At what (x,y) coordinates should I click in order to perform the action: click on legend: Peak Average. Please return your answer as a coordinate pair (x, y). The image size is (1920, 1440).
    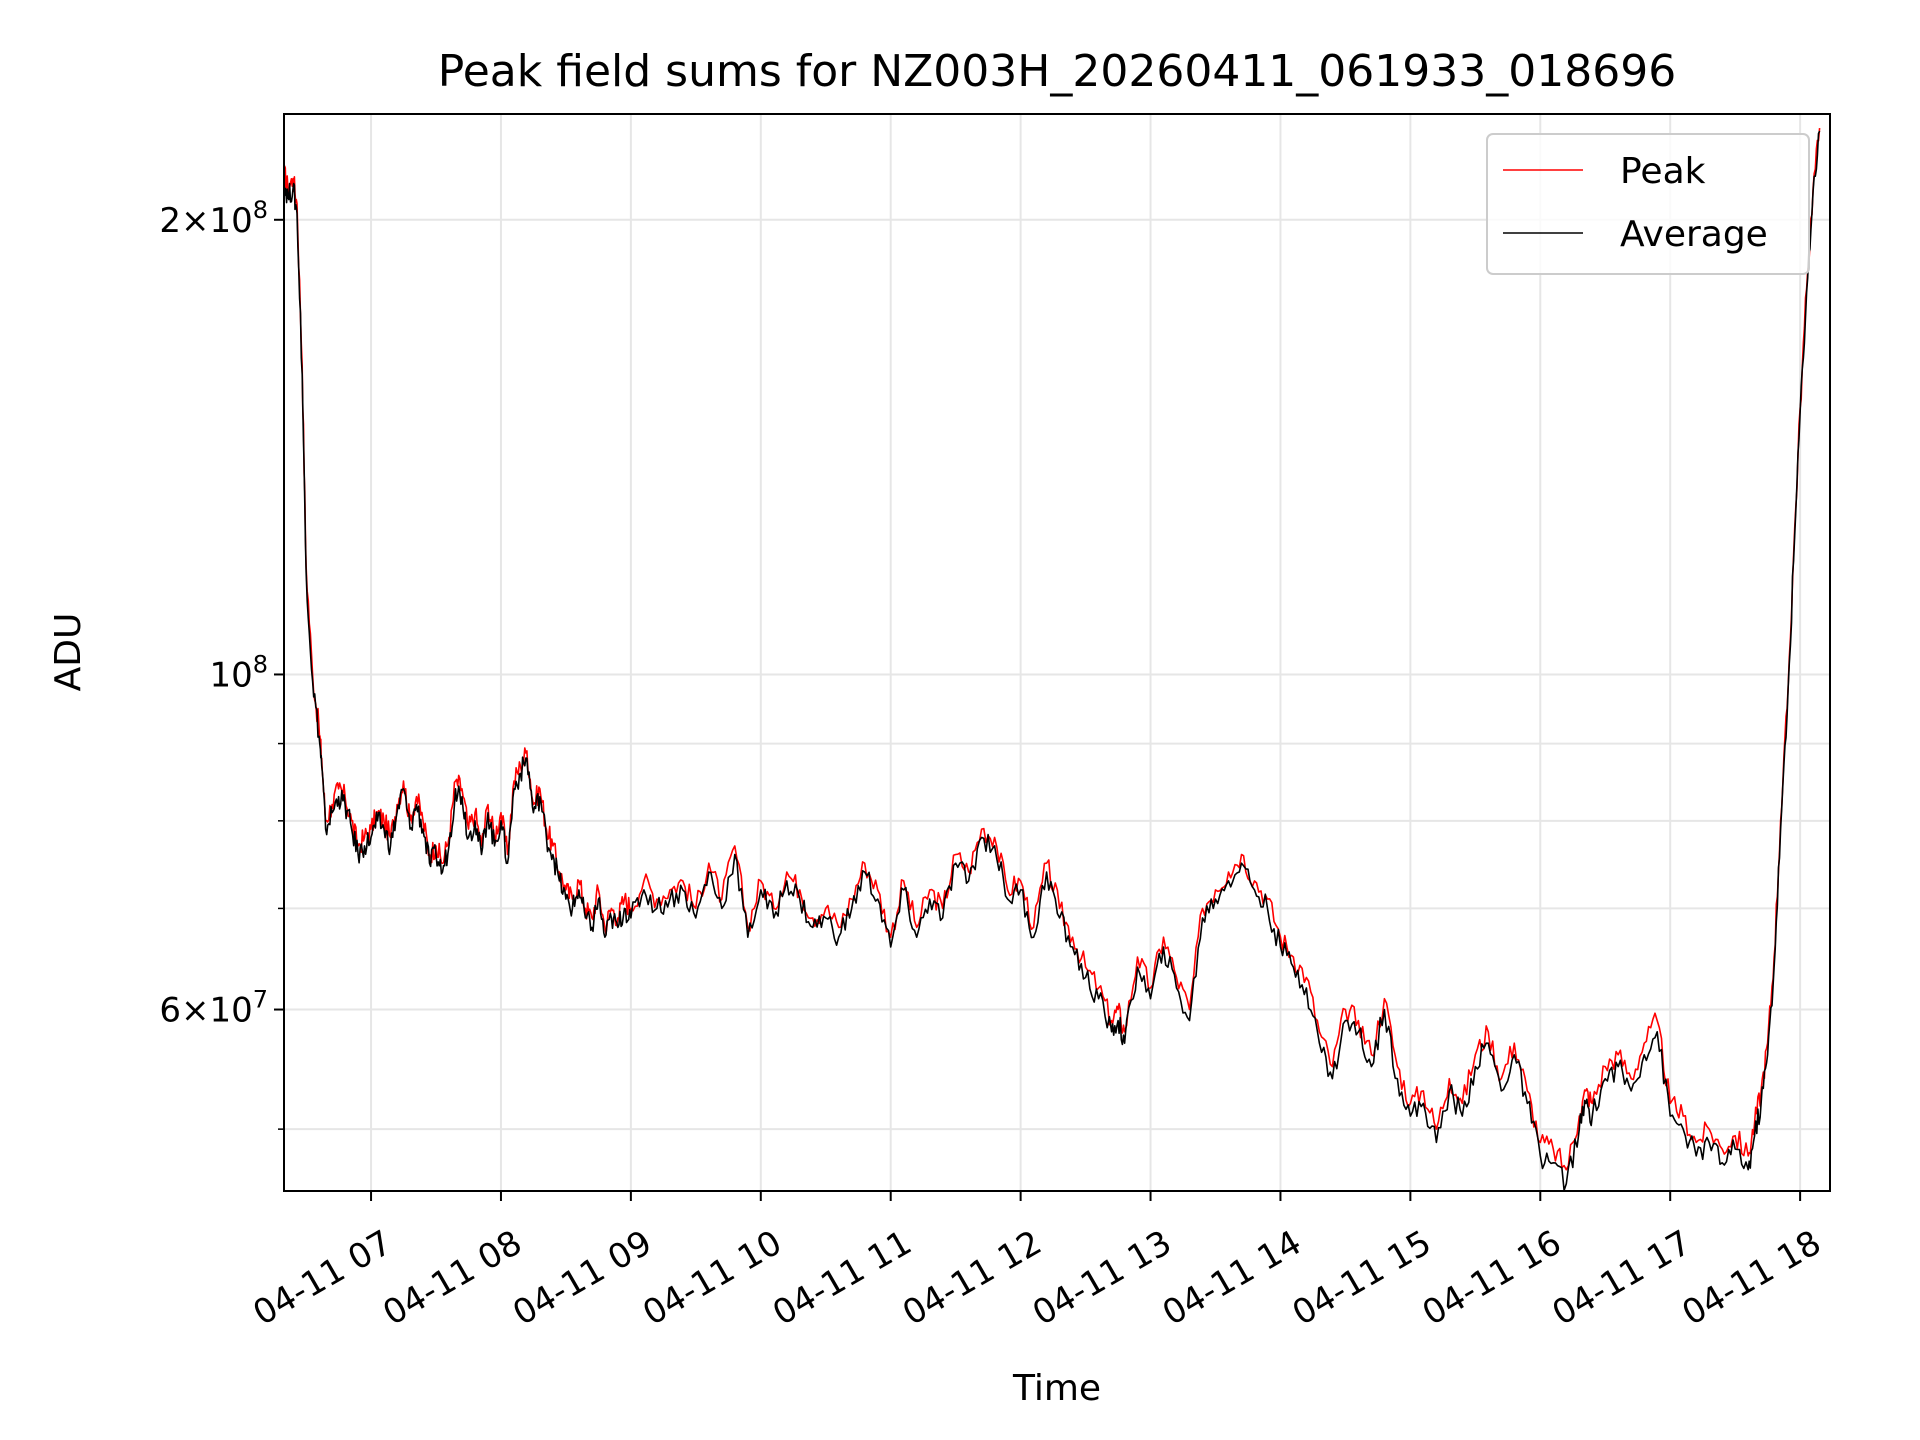
    Looking at the image, I should click on (1648, 204).